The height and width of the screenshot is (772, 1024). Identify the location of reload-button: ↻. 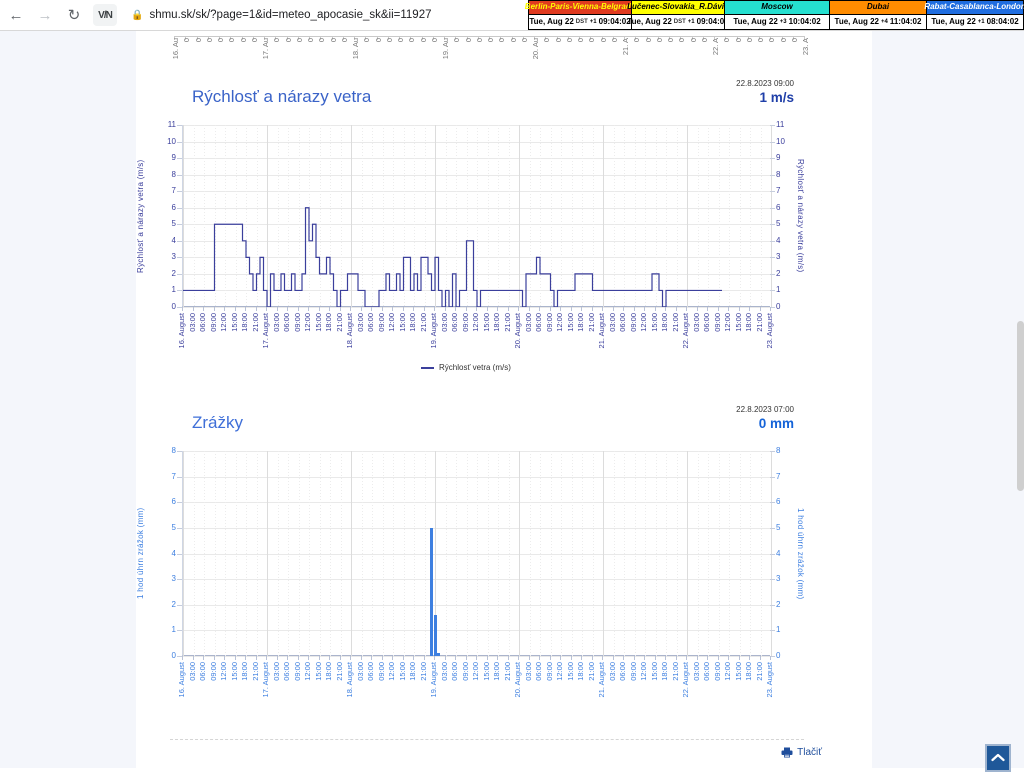
(74, 15).